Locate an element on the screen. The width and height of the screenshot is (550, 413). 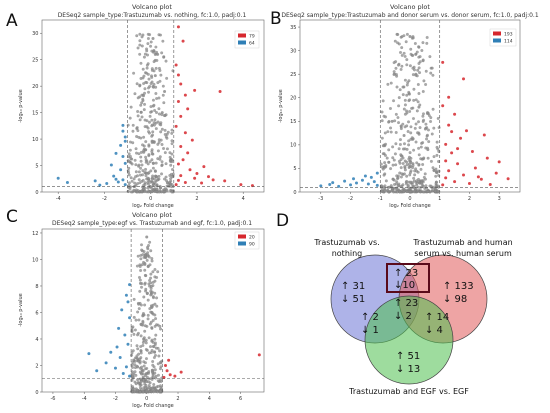
panel-a-ytick-label: 10 is located at coordinates (35, 140).